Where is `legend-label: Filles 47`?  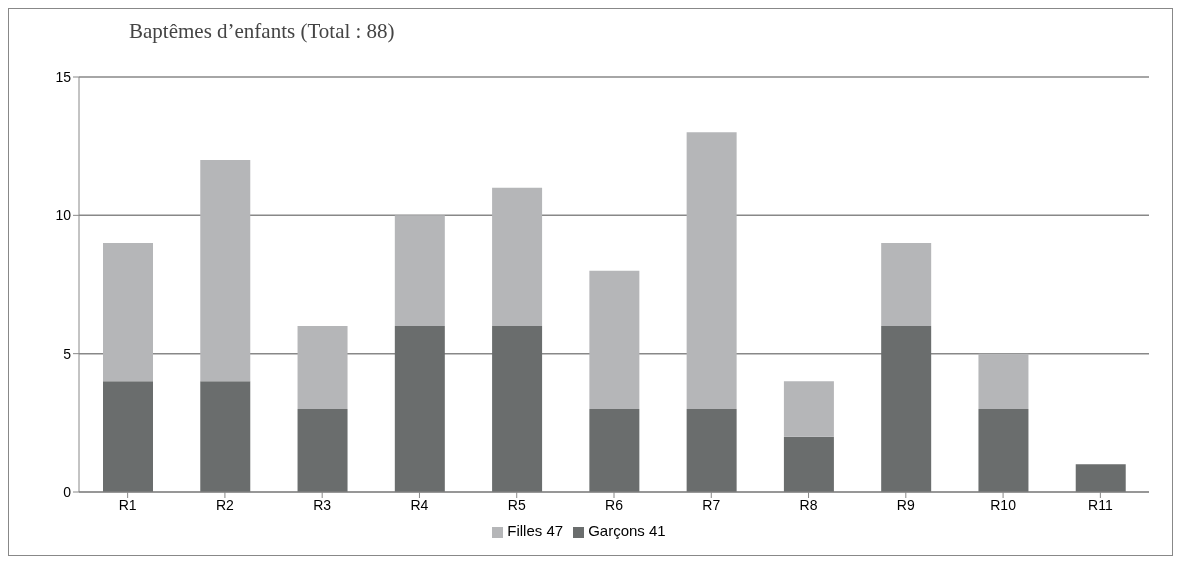
legend-label: Filles 47 is located at coordinates (535, 530).